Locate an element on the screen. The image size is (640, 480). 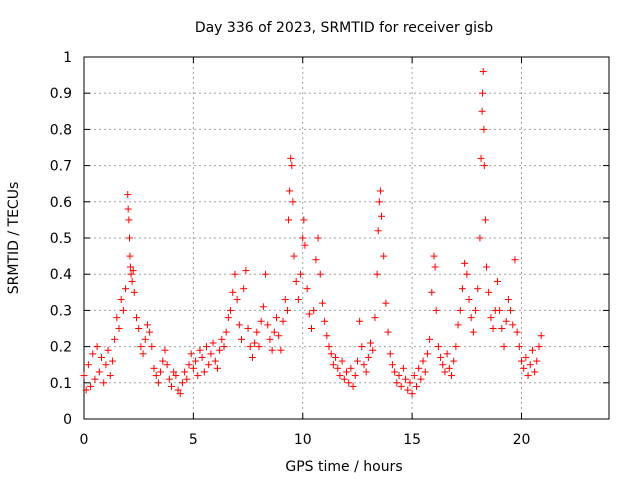
y-tick-label: 0.1 is located at coordinates (61, 384).